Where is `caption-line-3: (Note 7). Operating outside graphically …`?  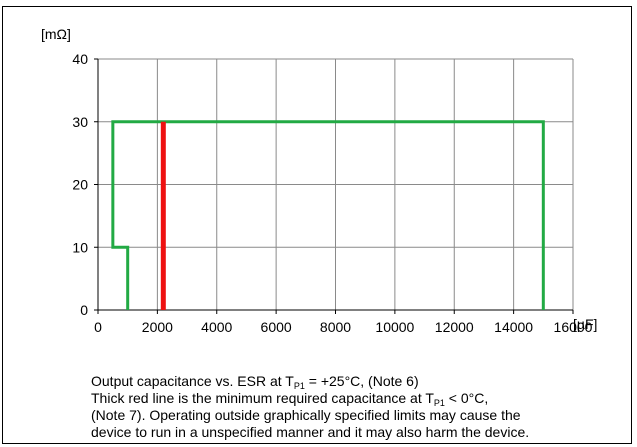
caption-line-3: (Note 7). Operating outside graphically … is located at coordinates (306, 415).